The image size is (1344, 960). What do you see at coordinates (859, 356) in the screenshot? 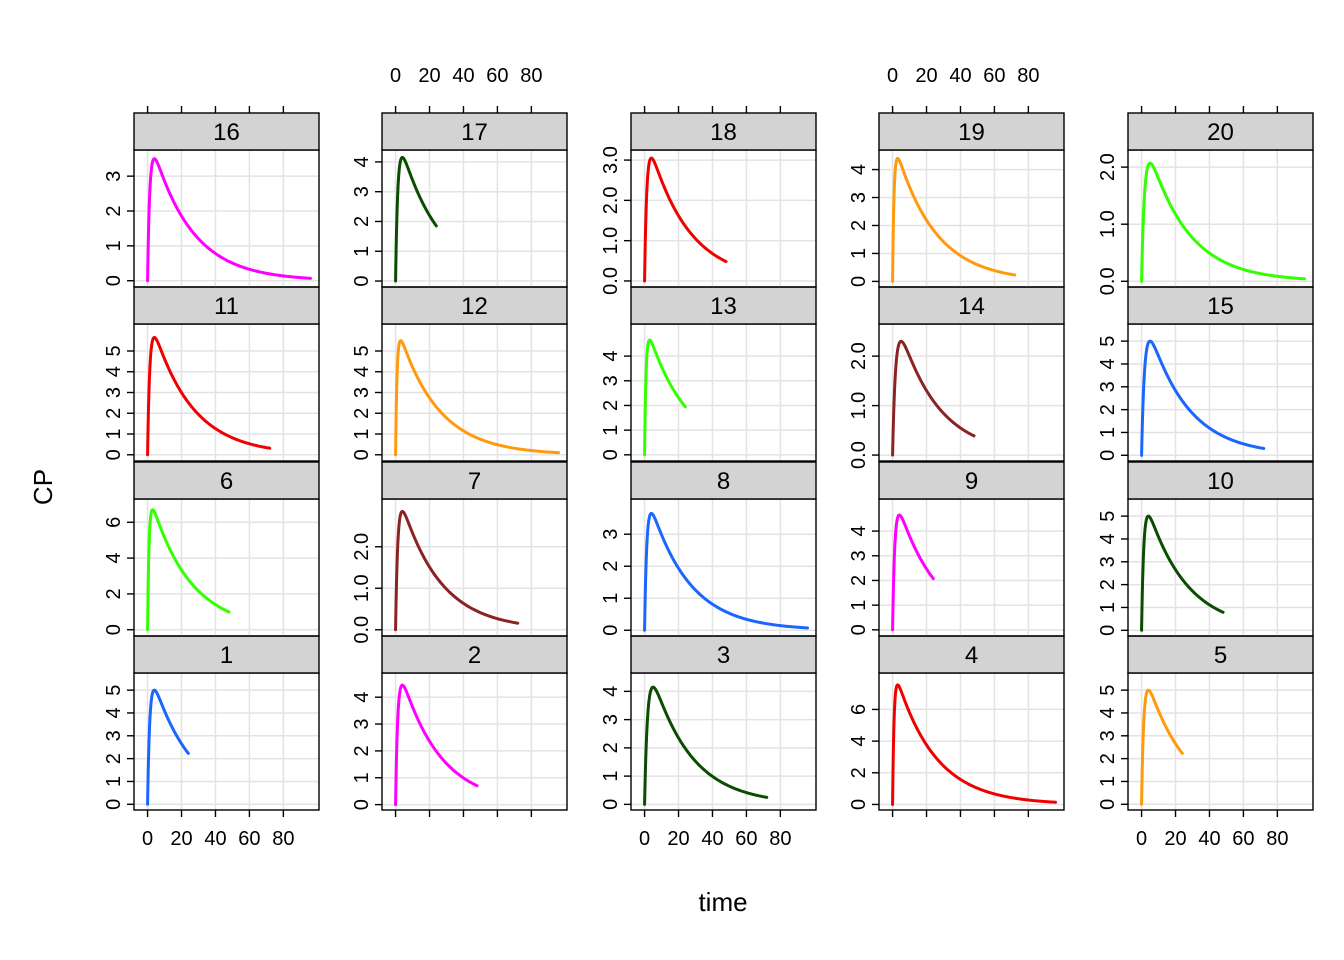
I see `y-tick-label: 2.0` at bounding box center [859, 356].